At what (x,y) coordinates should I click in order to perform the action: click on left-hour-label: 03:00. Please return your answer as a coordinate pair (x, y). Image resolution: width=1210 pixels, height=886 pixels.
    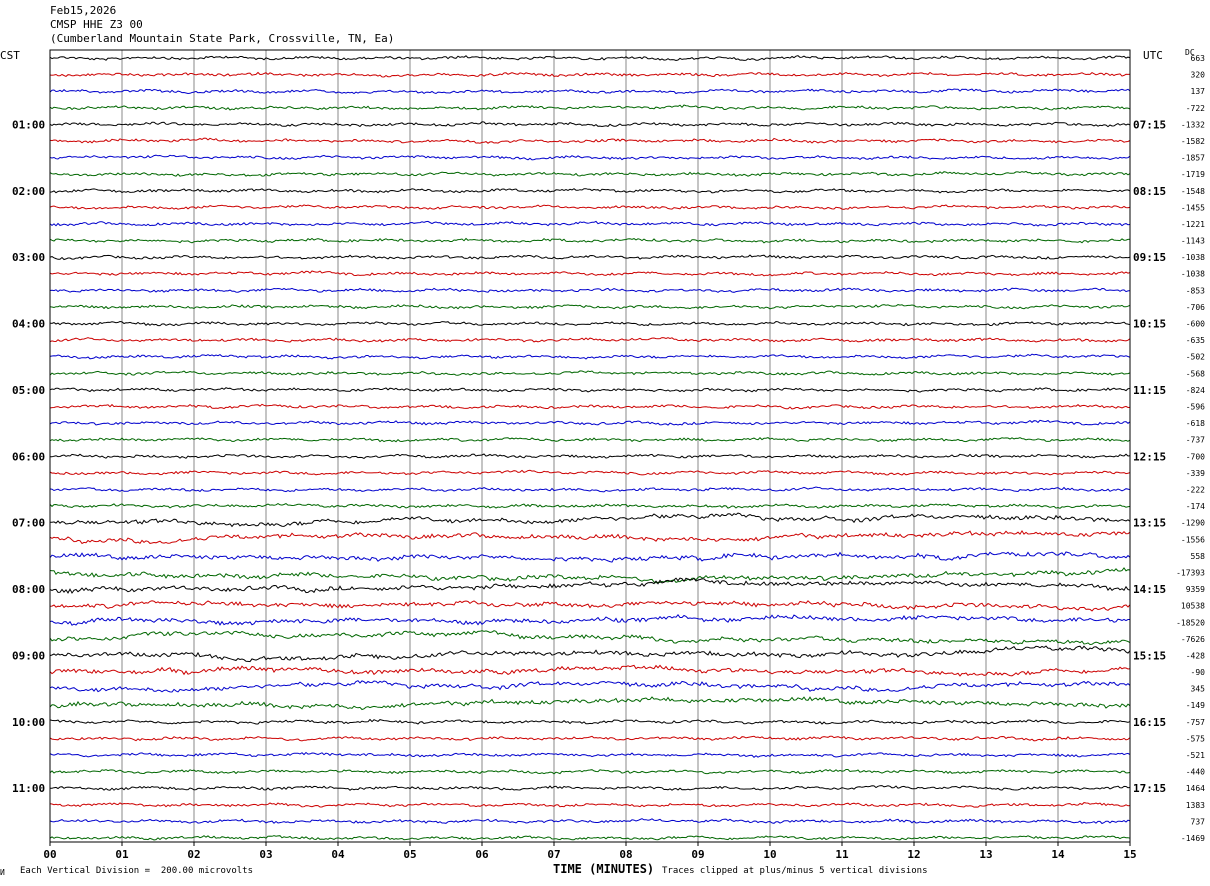
    Looking at the image, I should click on (28, 257).